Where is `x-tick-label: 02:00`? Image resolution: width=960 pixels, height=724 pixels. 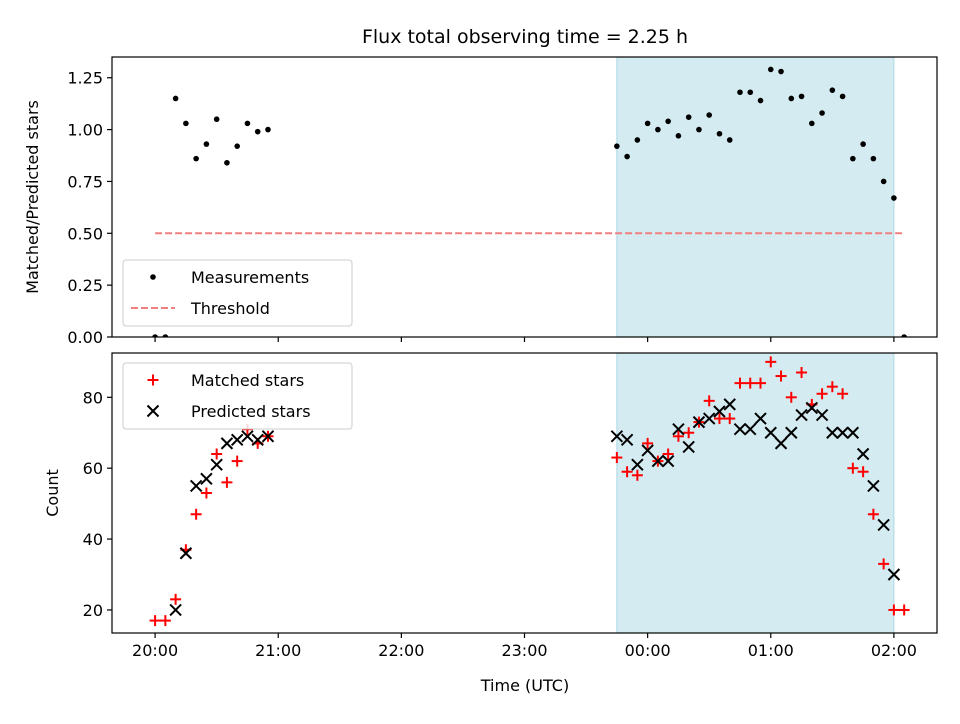 x-tick-label: 02:00 is located at coordinates (894, 650).